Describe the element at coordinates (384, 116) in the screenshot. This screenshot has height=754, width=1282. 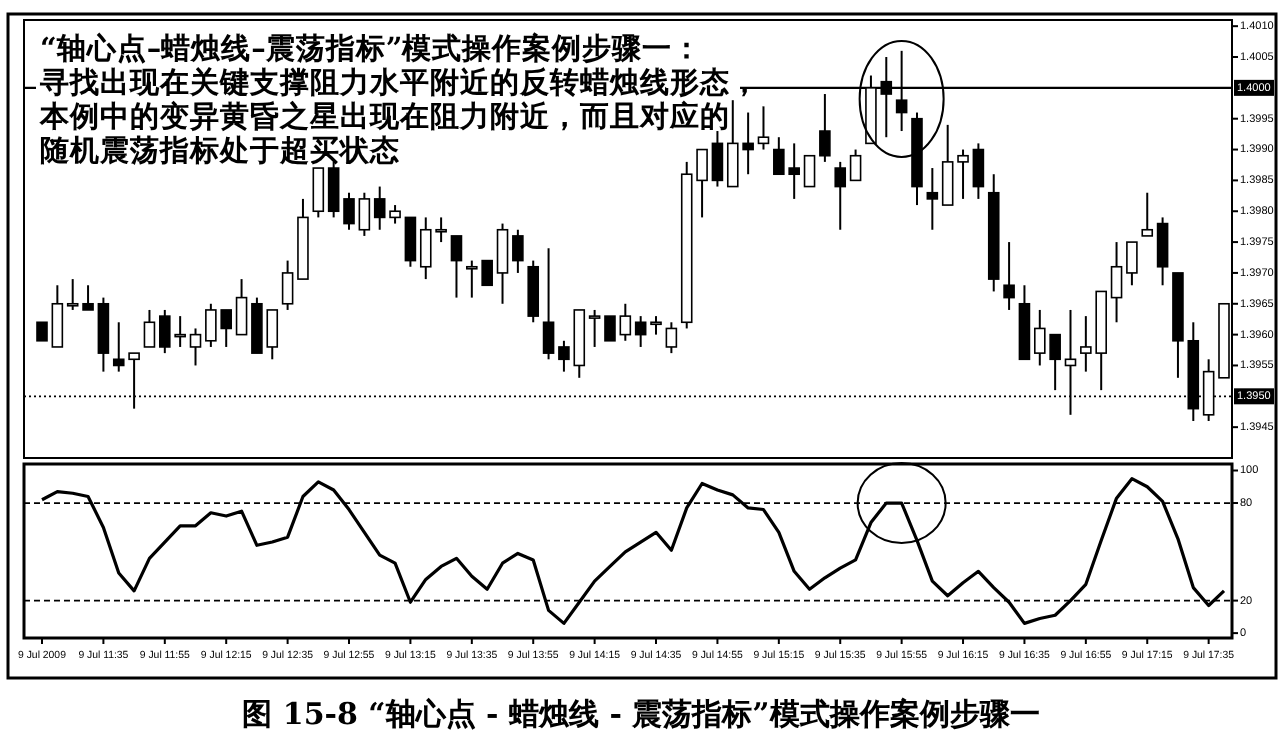
I see `annotation: 本例中的变异黄昏之星出现在阻力附近，而且对应的` at that location.